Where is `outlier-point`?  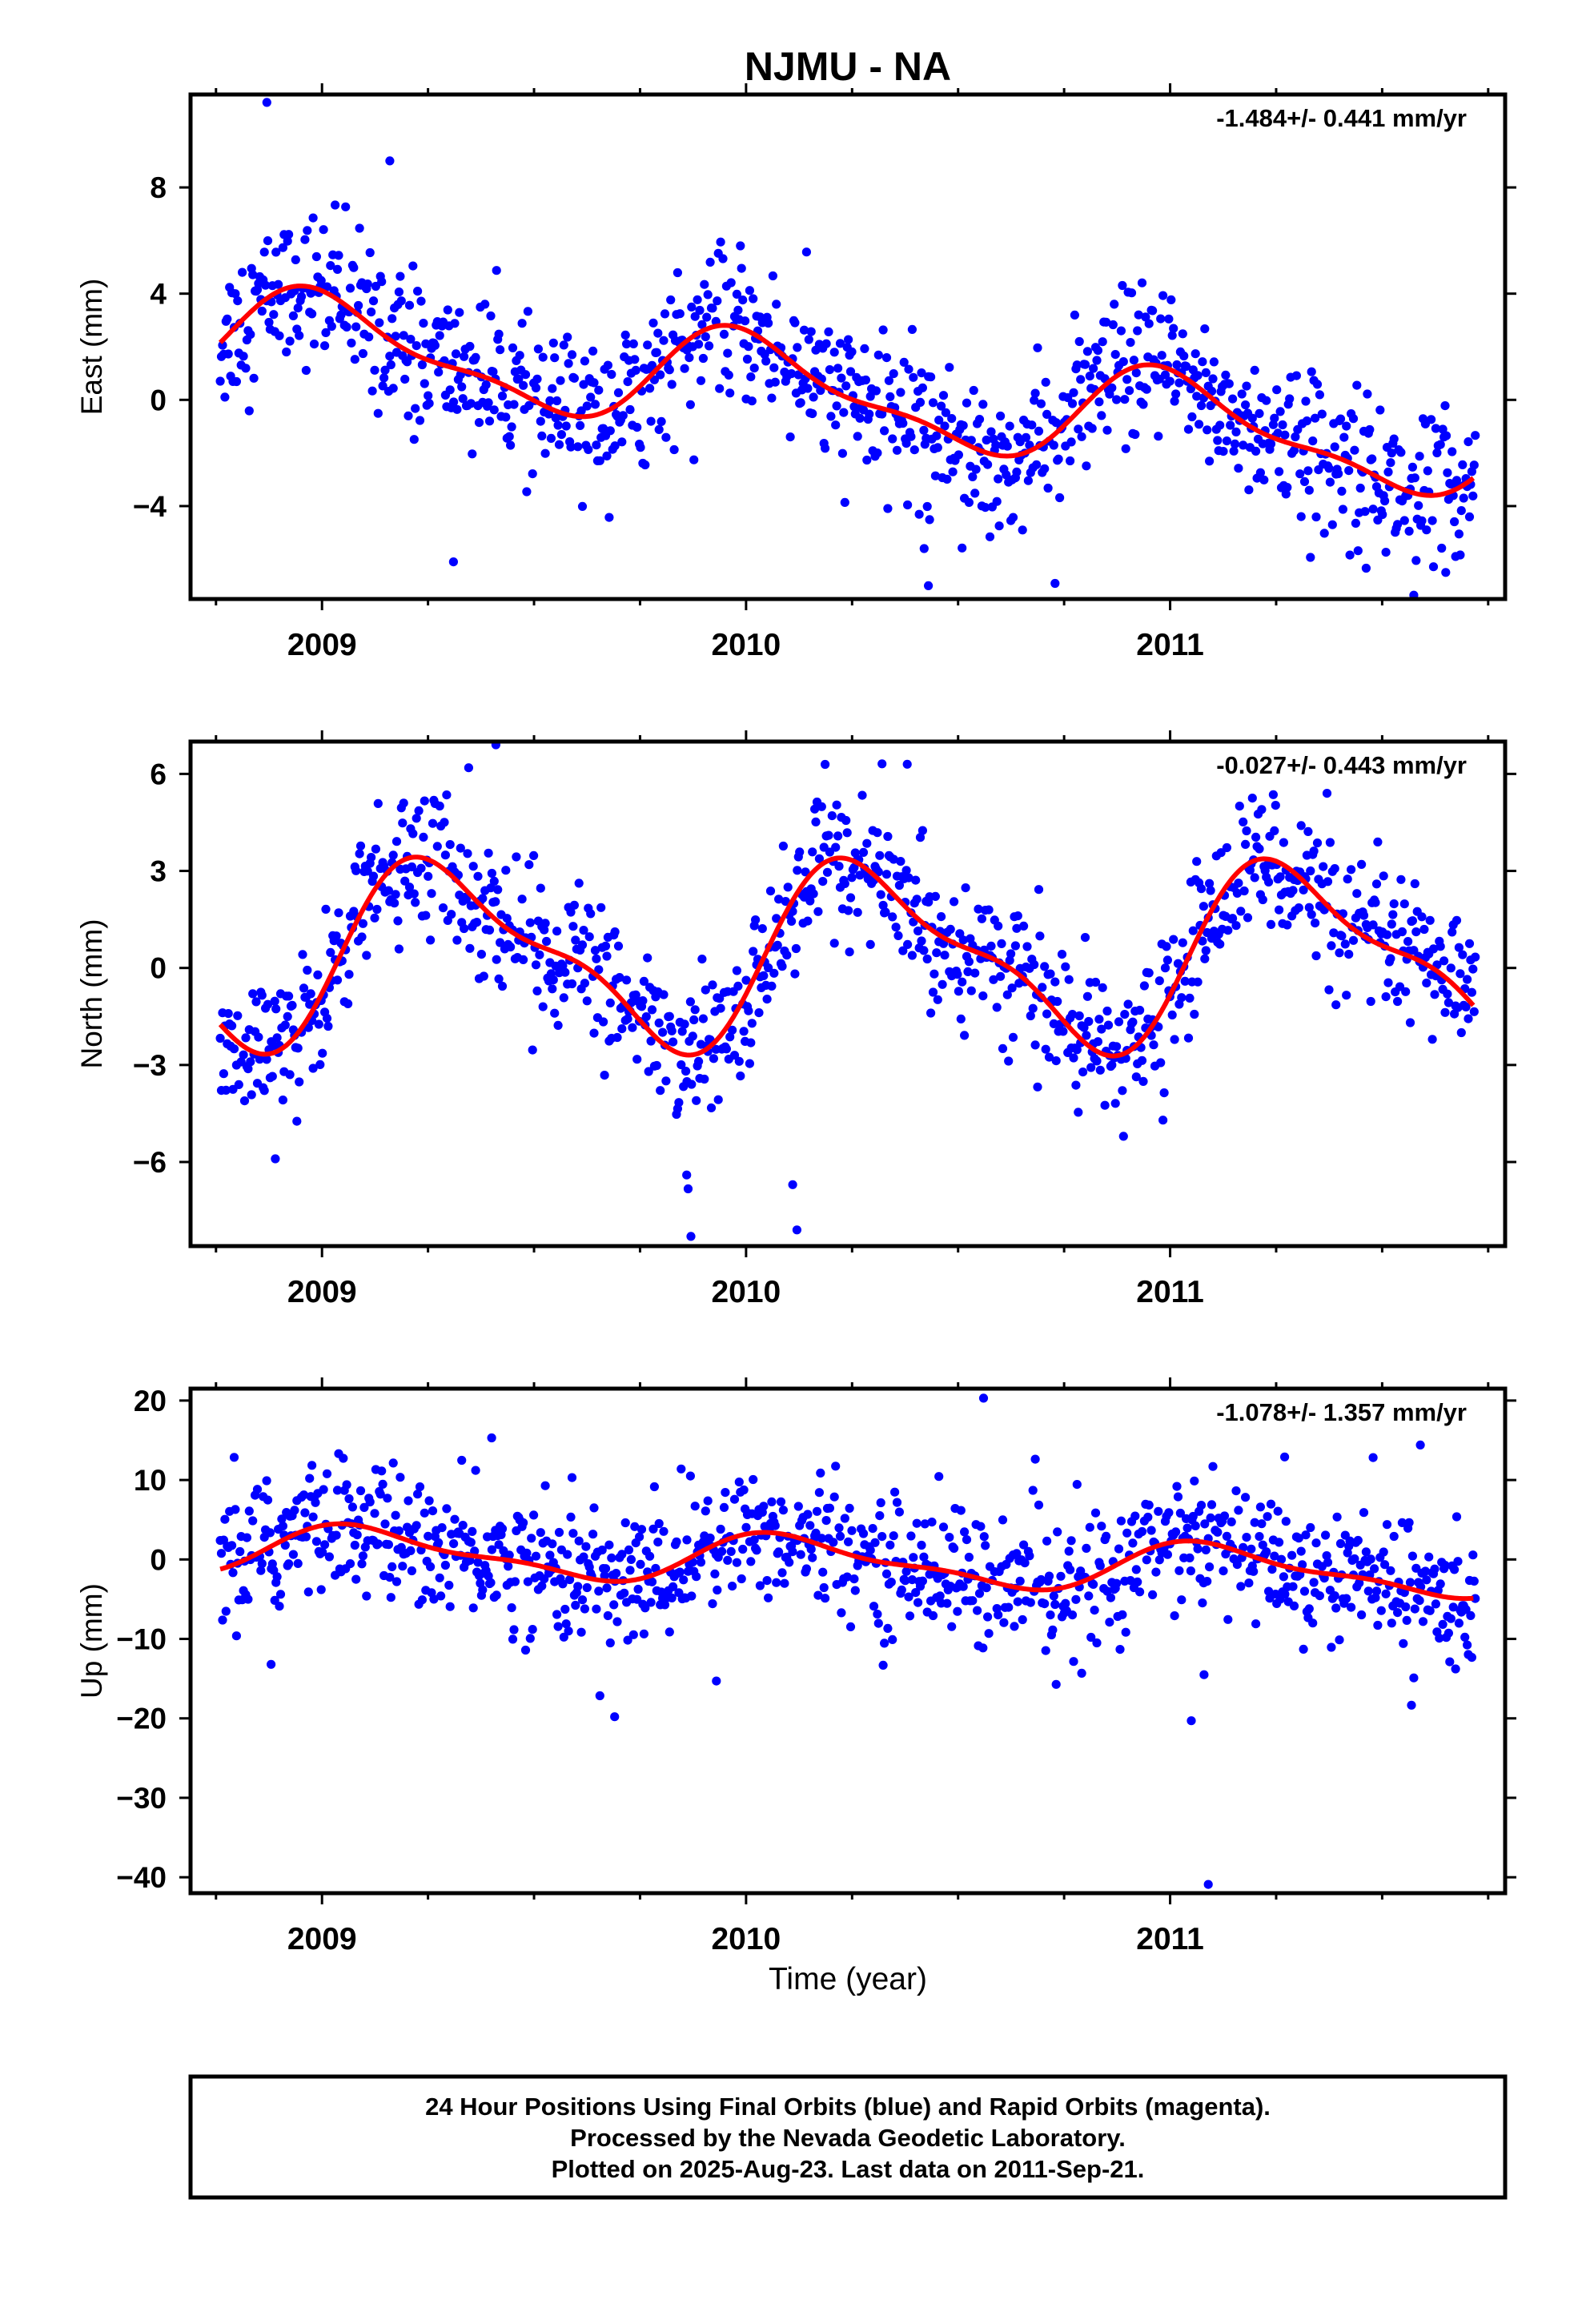
outlier-point is located at coordinates (615, 1717).